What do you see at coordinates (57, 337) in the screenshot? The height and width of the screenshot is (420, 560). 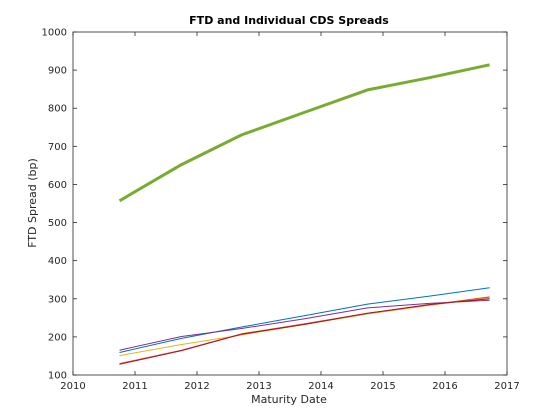 I see `y-tick-label: 200` at bounding box center [57, 337].